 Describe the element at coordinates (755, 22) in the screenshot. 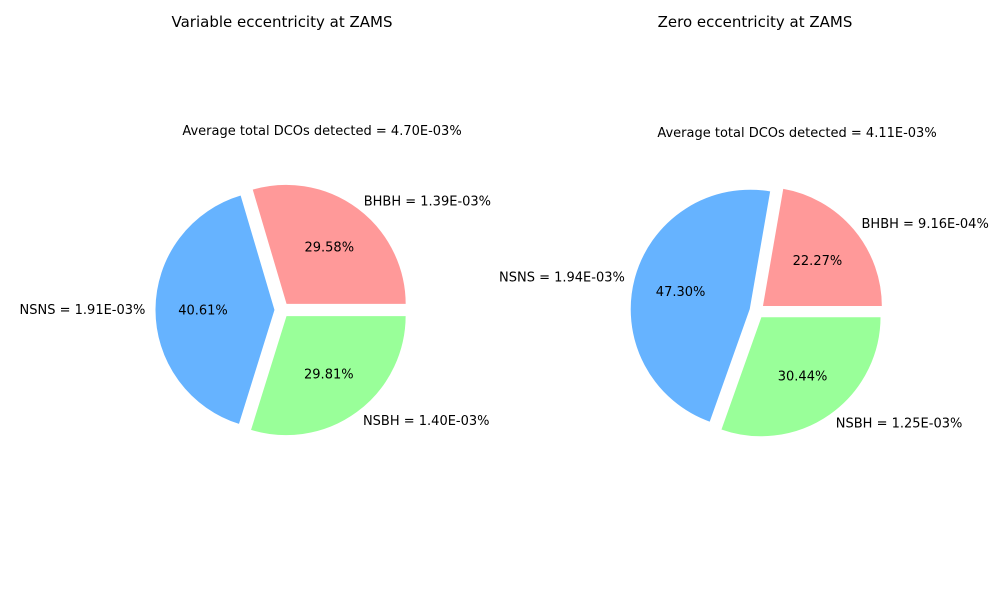

I see `chart-title: Zero eccentricity at ZAMS` at that location.